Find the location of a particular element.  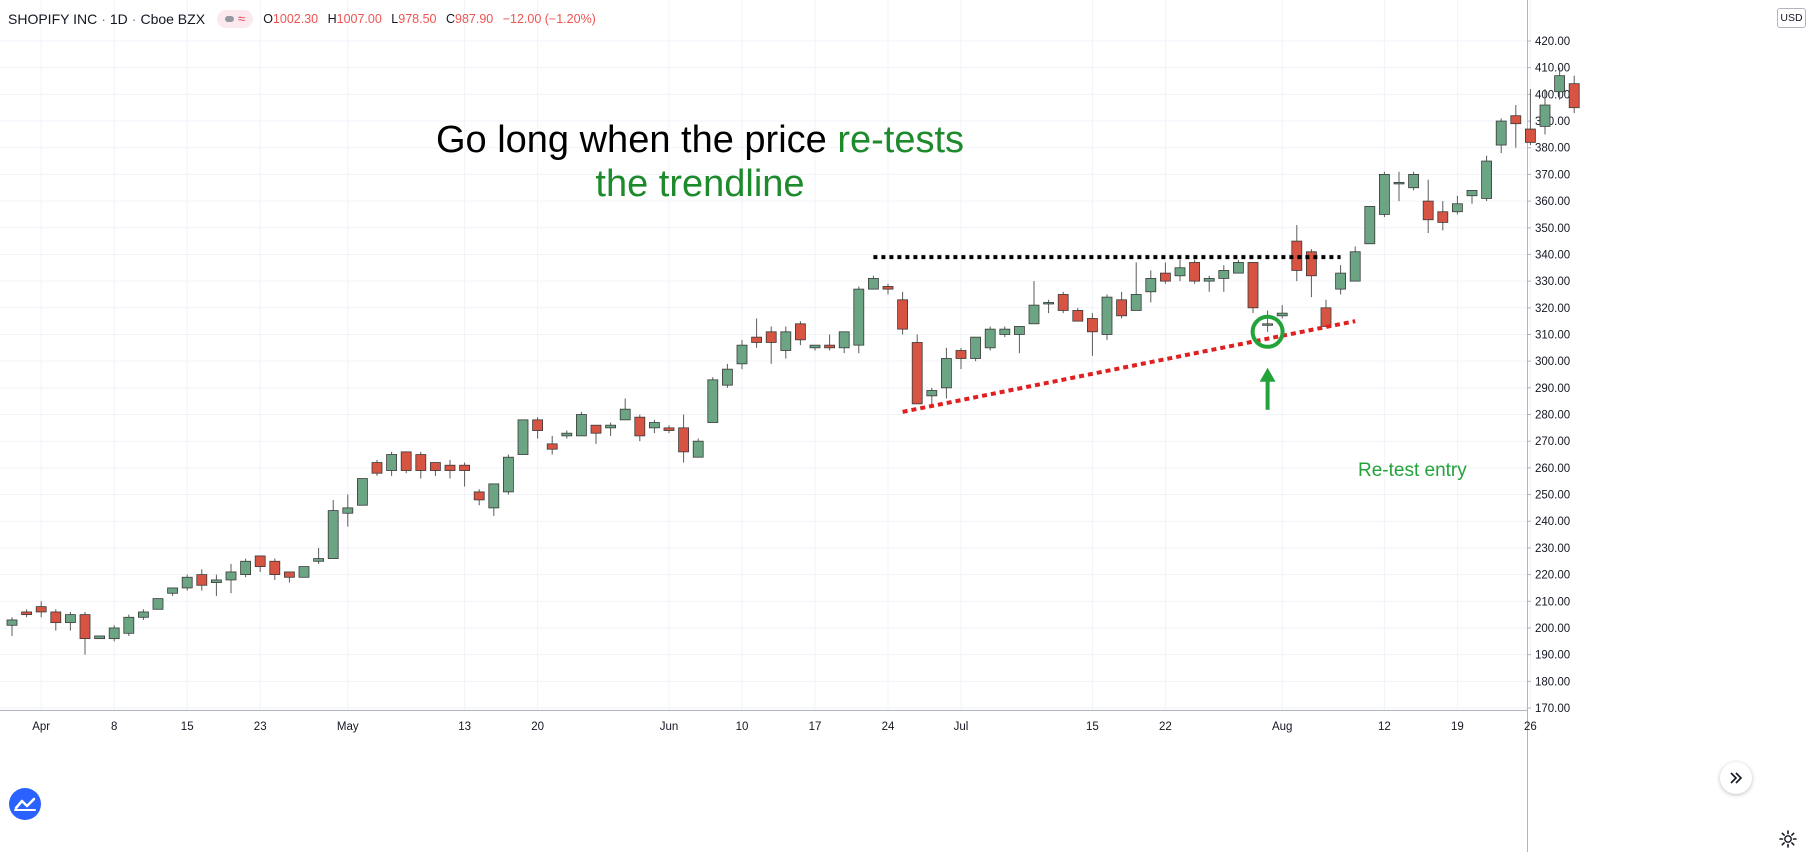

price-tick-label: 420.00 is located at coordinates (1552, 42).